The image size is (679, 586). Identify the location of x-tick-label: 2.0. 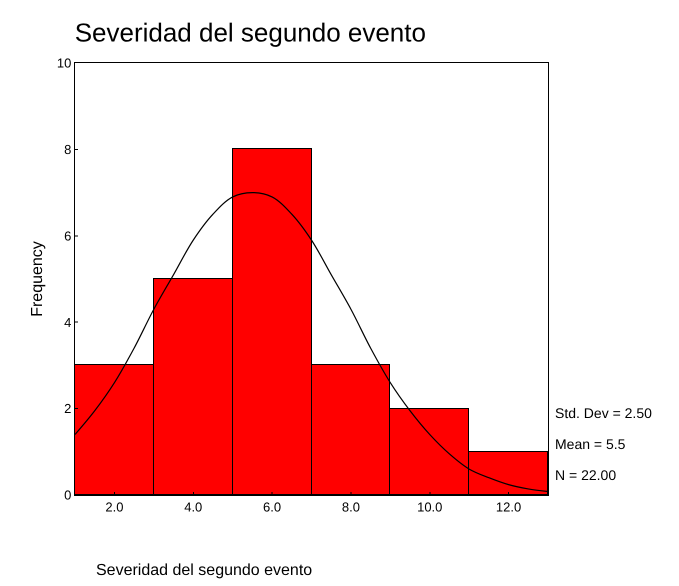
(114, 507).